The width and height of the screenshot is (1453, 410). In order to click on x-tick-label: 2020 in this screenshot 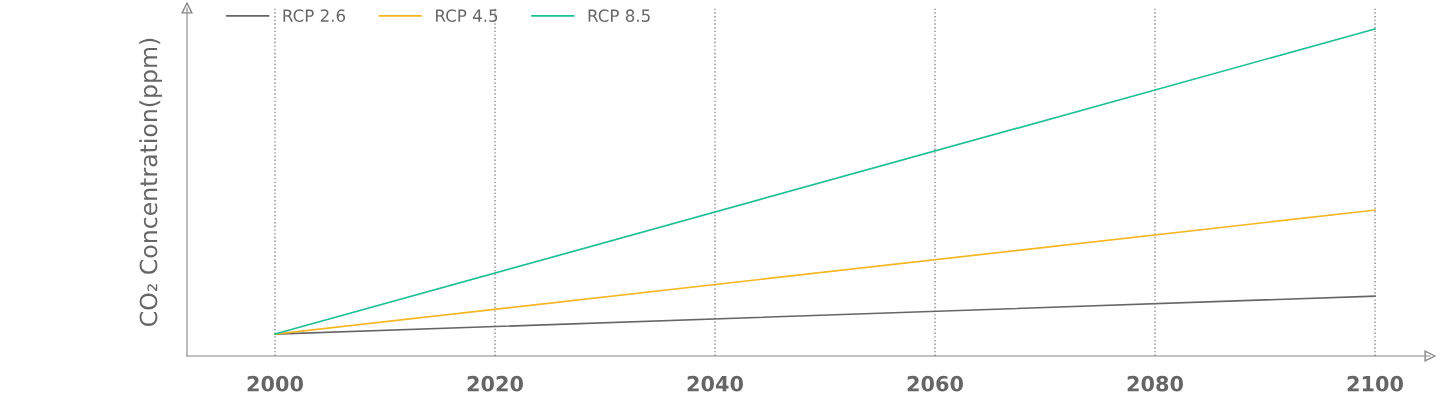, I will do `click(495, 383)`.